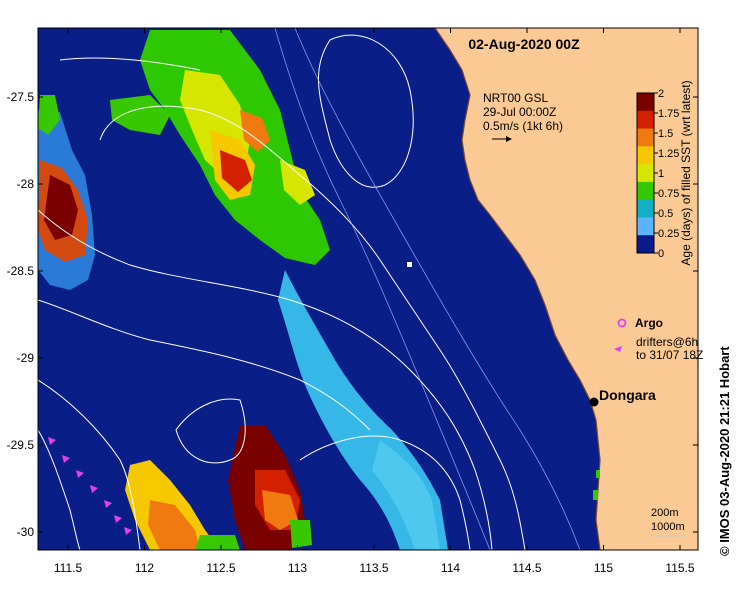 Image resolution: width=739 pixels, height=592 pixels. I want to click on colorbar-tick-label: 1.25, so click(668, 154).